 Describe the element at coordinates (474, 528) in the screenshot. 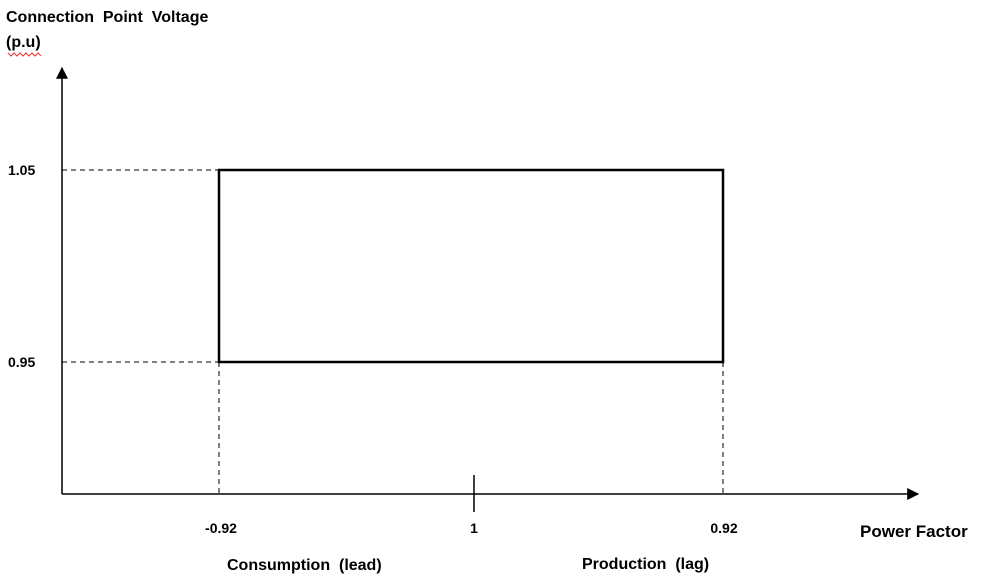

I see `x-tick-label-1: 1` at that location.